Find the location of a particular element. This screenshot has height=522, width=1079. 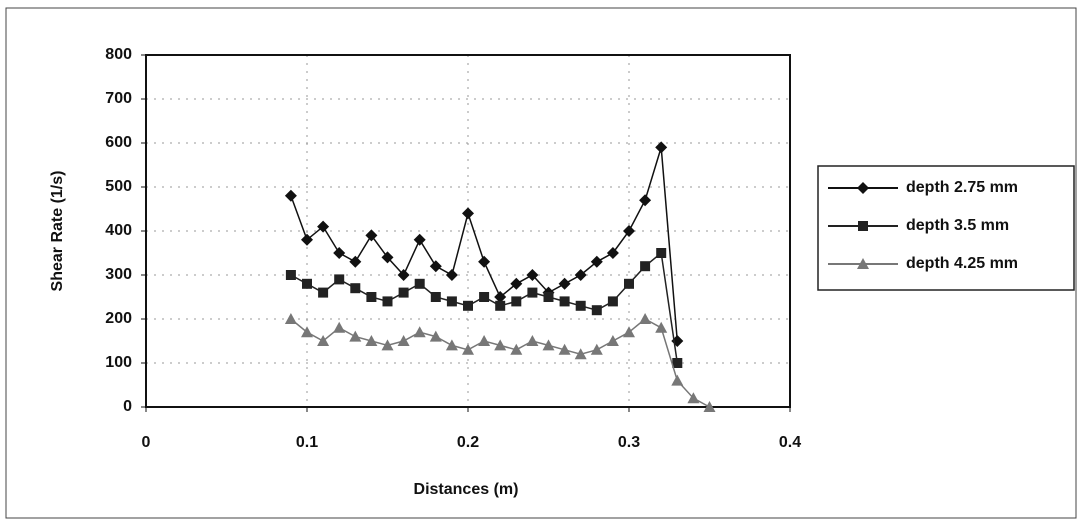

y-axis-label: Shear Rate (1/s) is located at coordinates (57, 231).